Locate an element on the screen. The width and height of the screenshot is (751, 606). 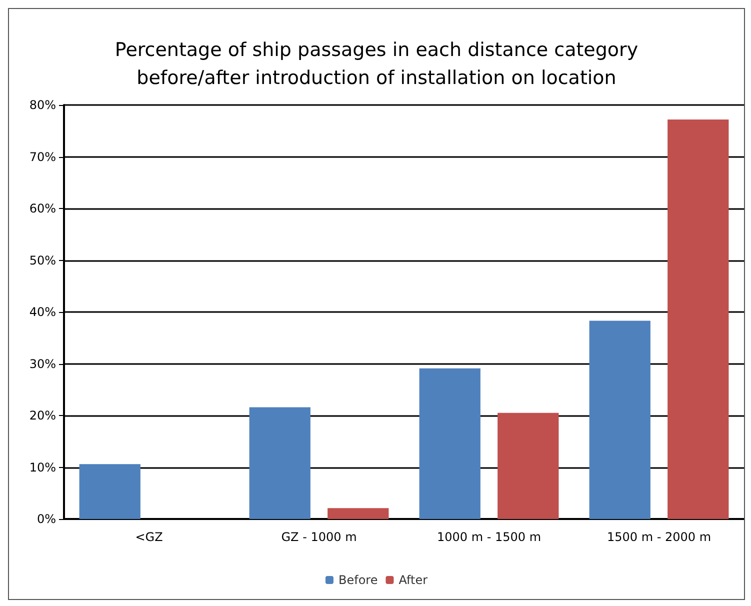
y-tick-label: 70% is located at coordinates (42, 157).